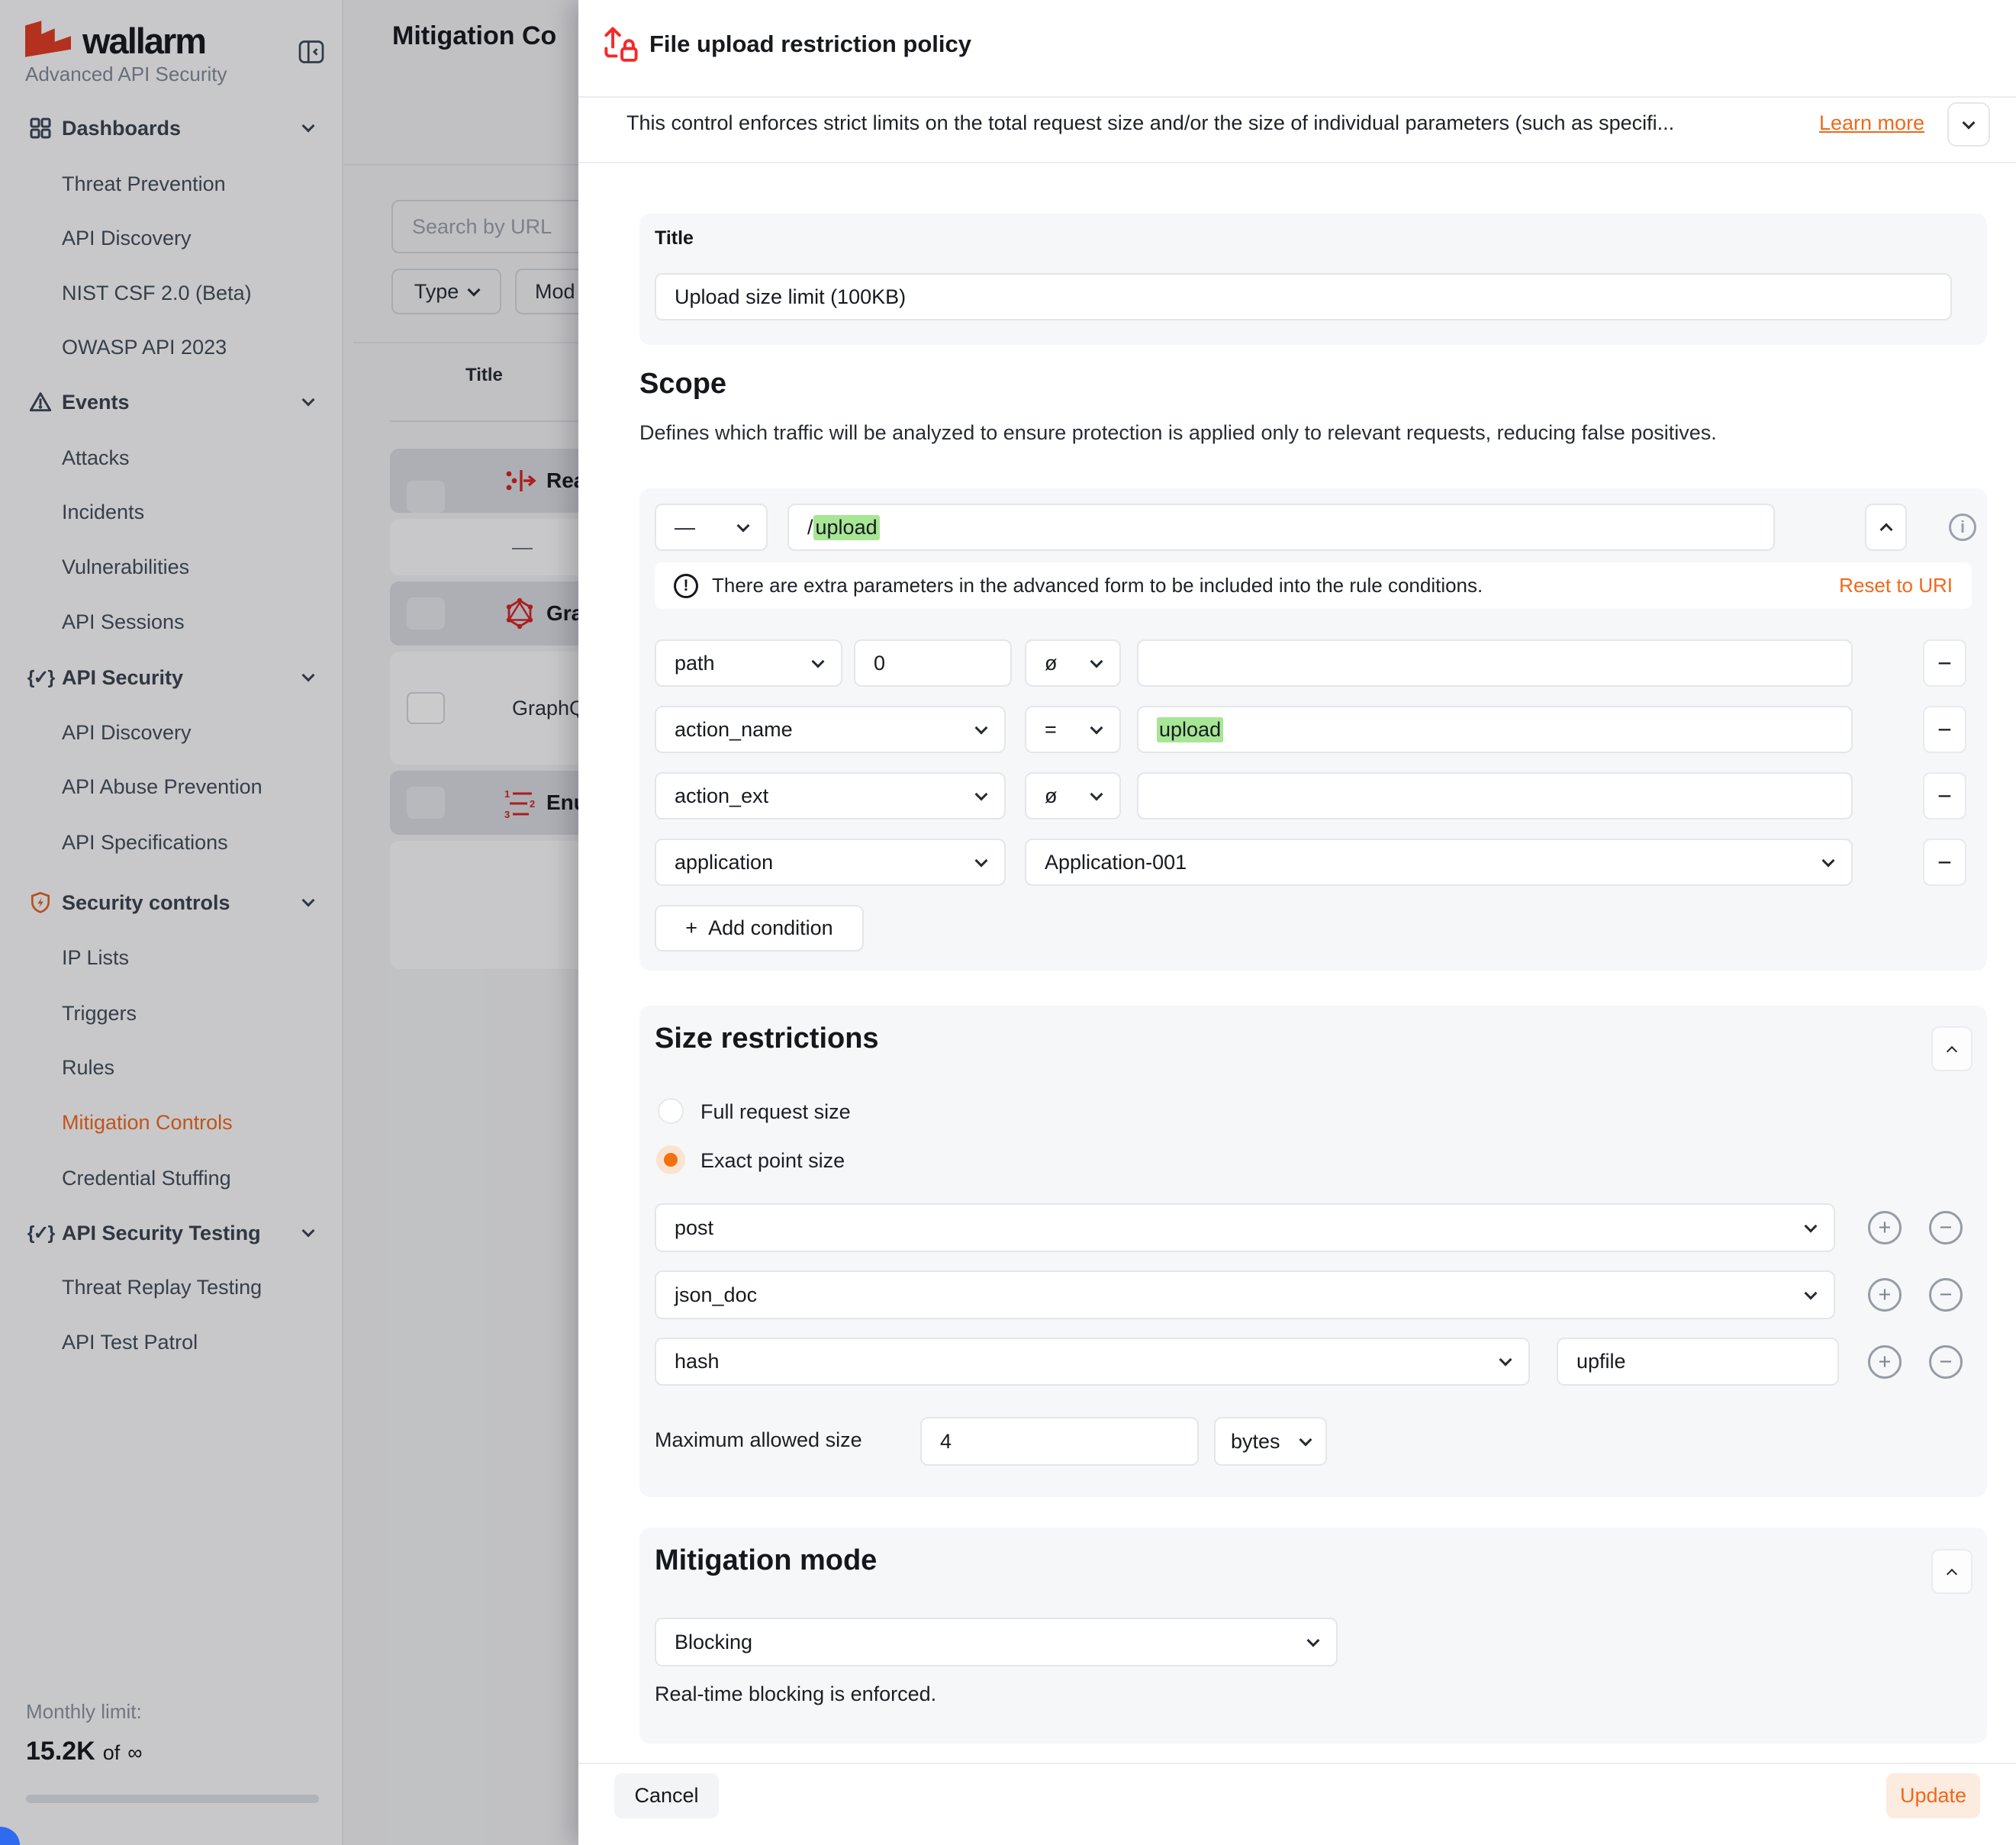 The width and height of the screenshot is (2016, 1845). What do you see at coordinates (933, 663) in the screenshot?
I see `condition-index-input` at bounding box center [933, 663].